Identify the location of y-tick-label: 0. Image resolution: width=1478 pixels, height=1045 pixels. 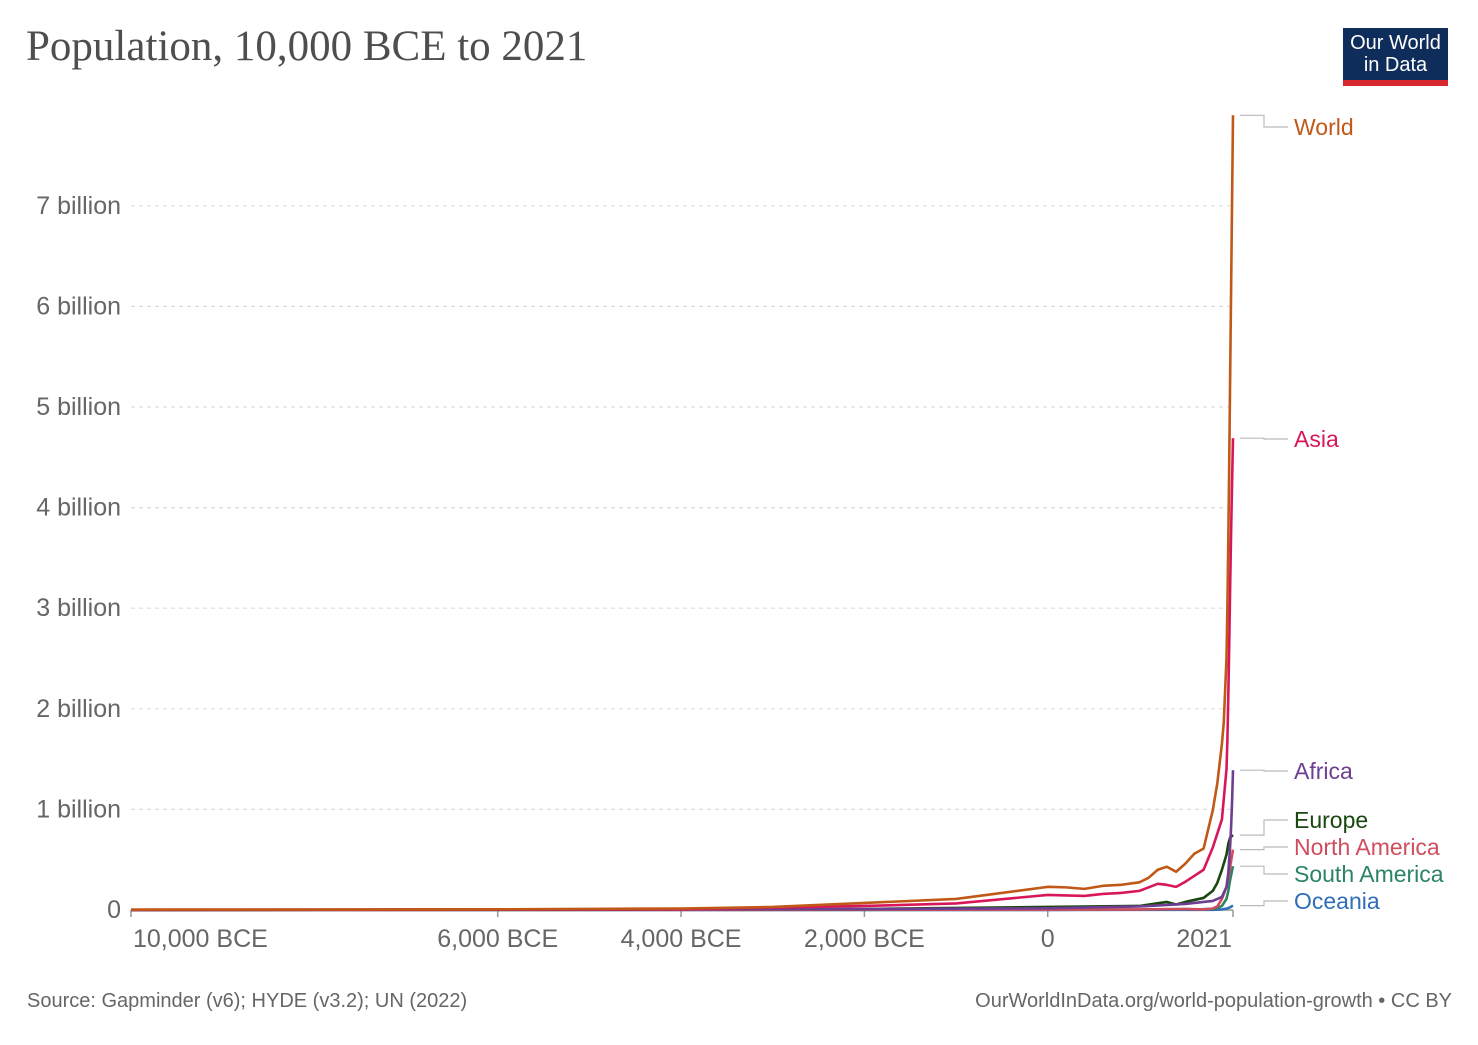
(114, 910).